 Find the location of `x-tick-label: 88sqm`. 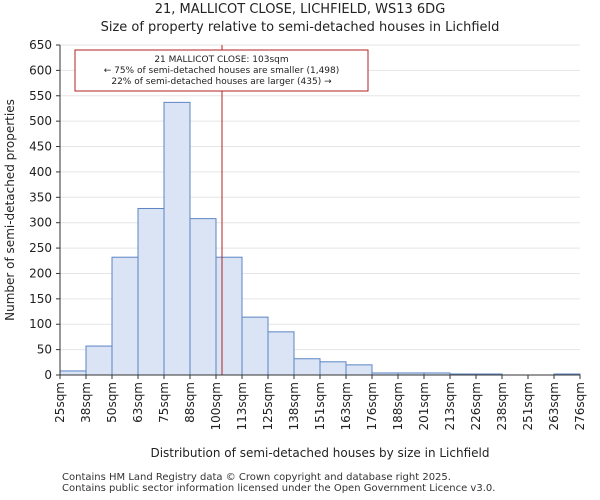

x-tick-label: 88sqm is located at coordinates (190, 402).